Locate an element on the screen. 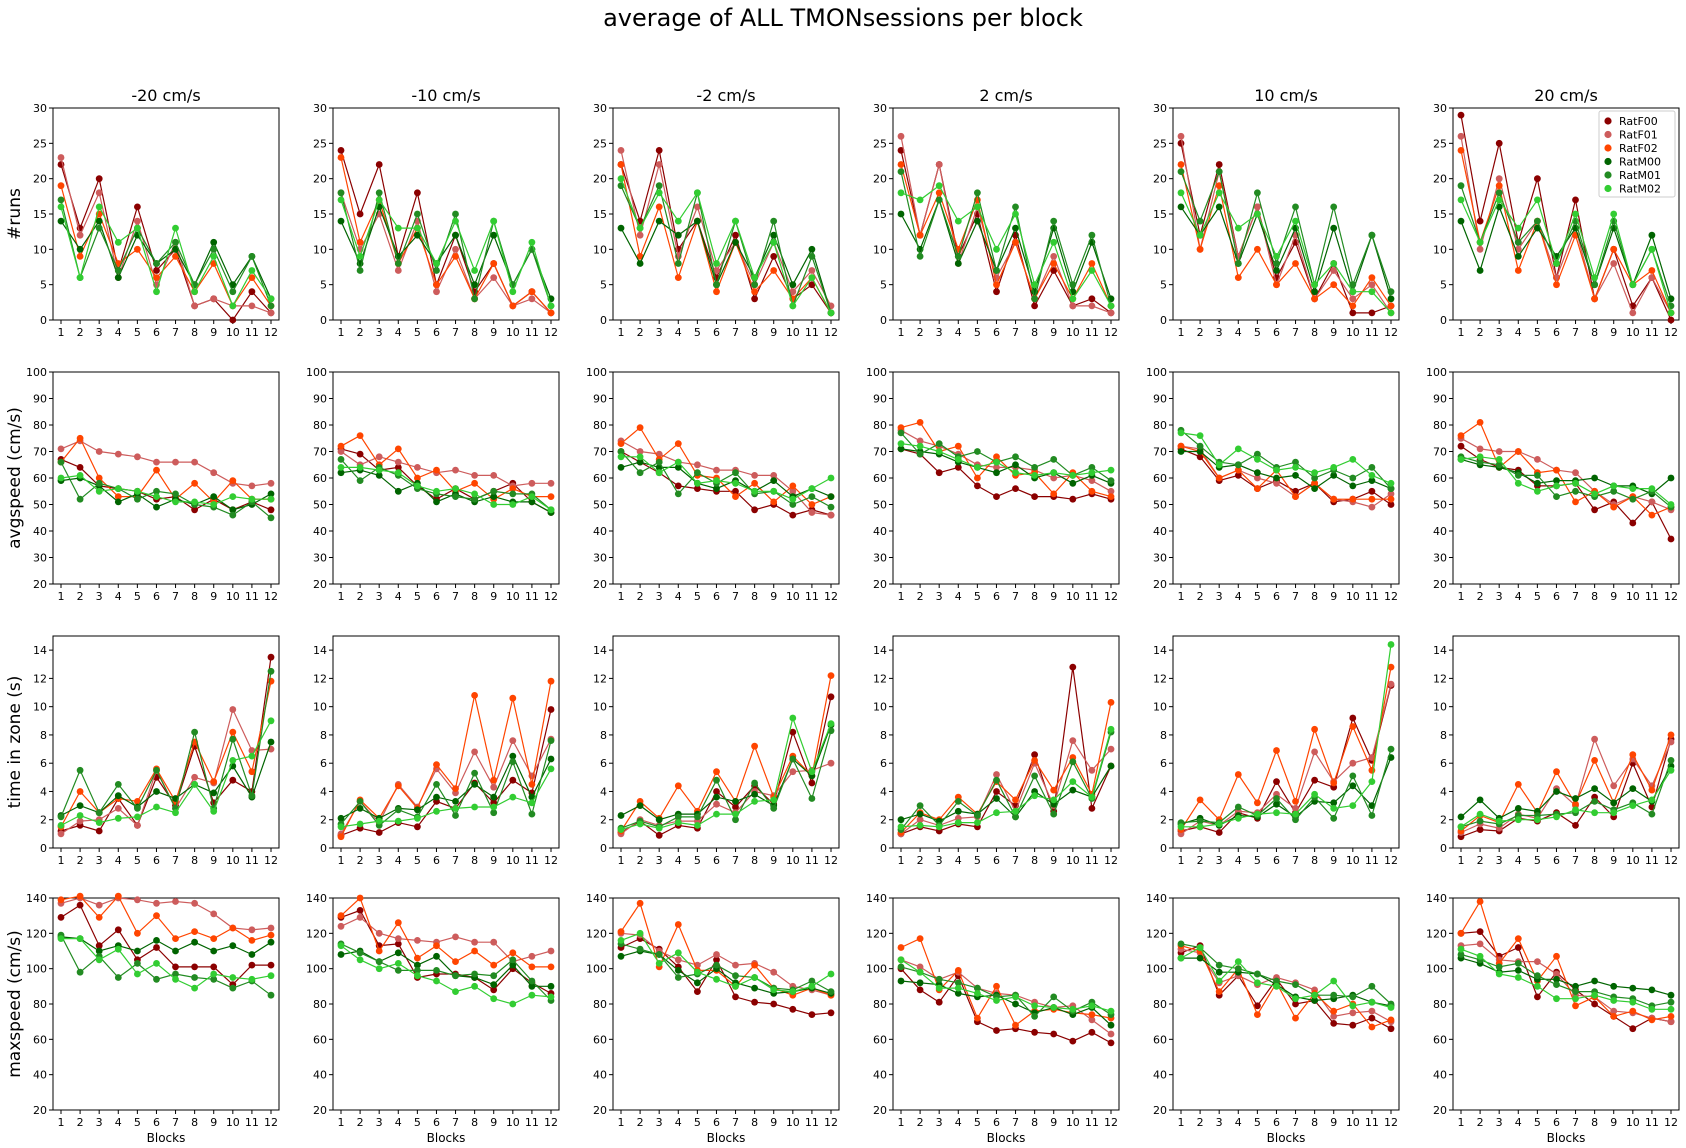 The image size is (1686, 1148). y-tick-label: 20 is located at coordinates (40, 584).